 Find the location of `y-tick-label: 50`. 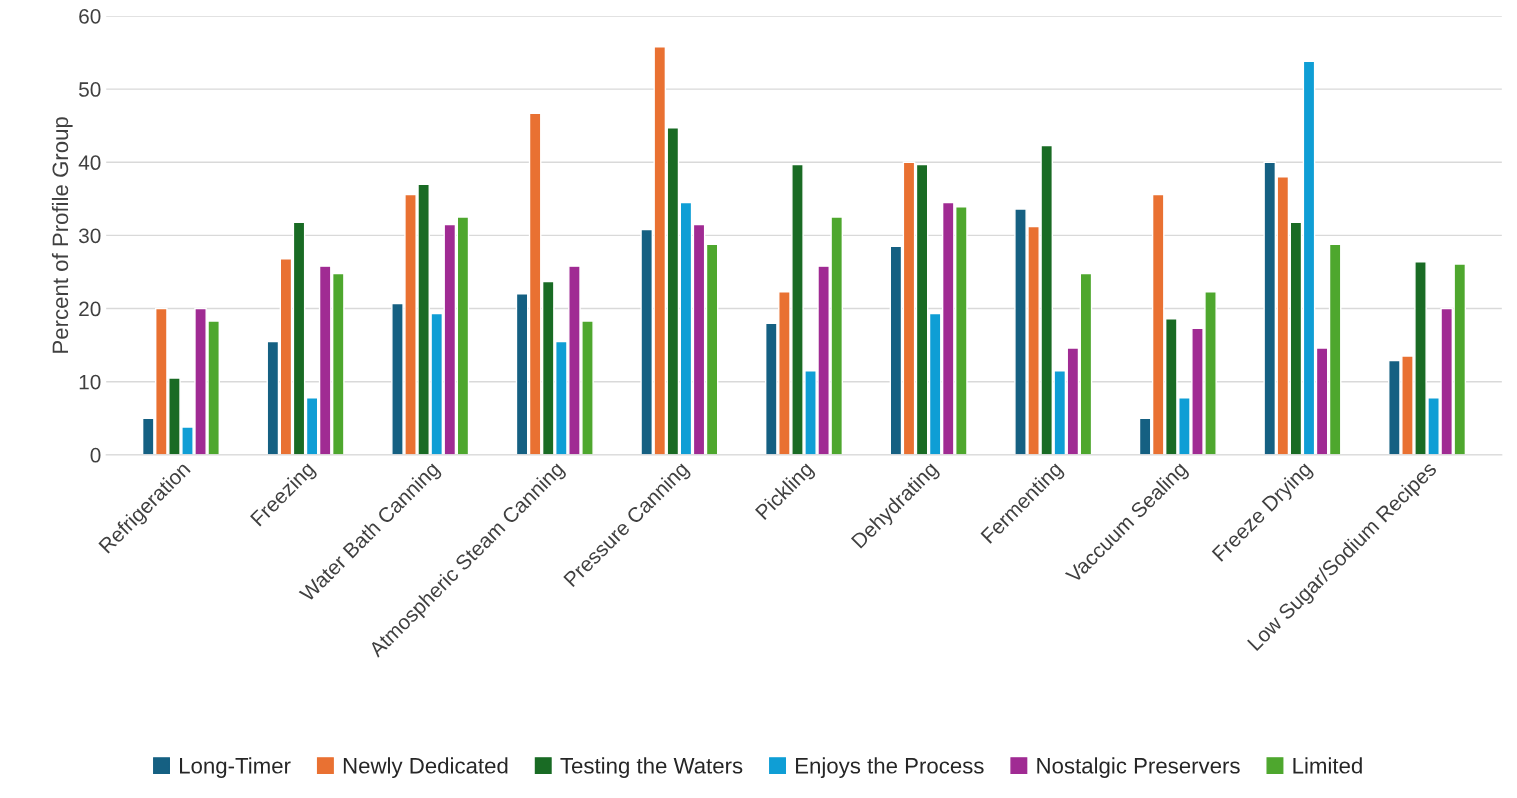

y-tick-label: 50 is located at coordinates (89, 89).